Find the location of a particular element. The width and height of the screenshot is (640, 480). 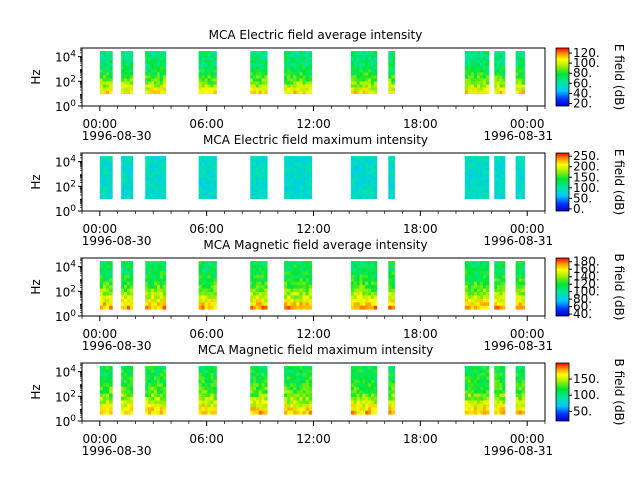

y-tick-base: 10 is located at coordinates (62, 422).